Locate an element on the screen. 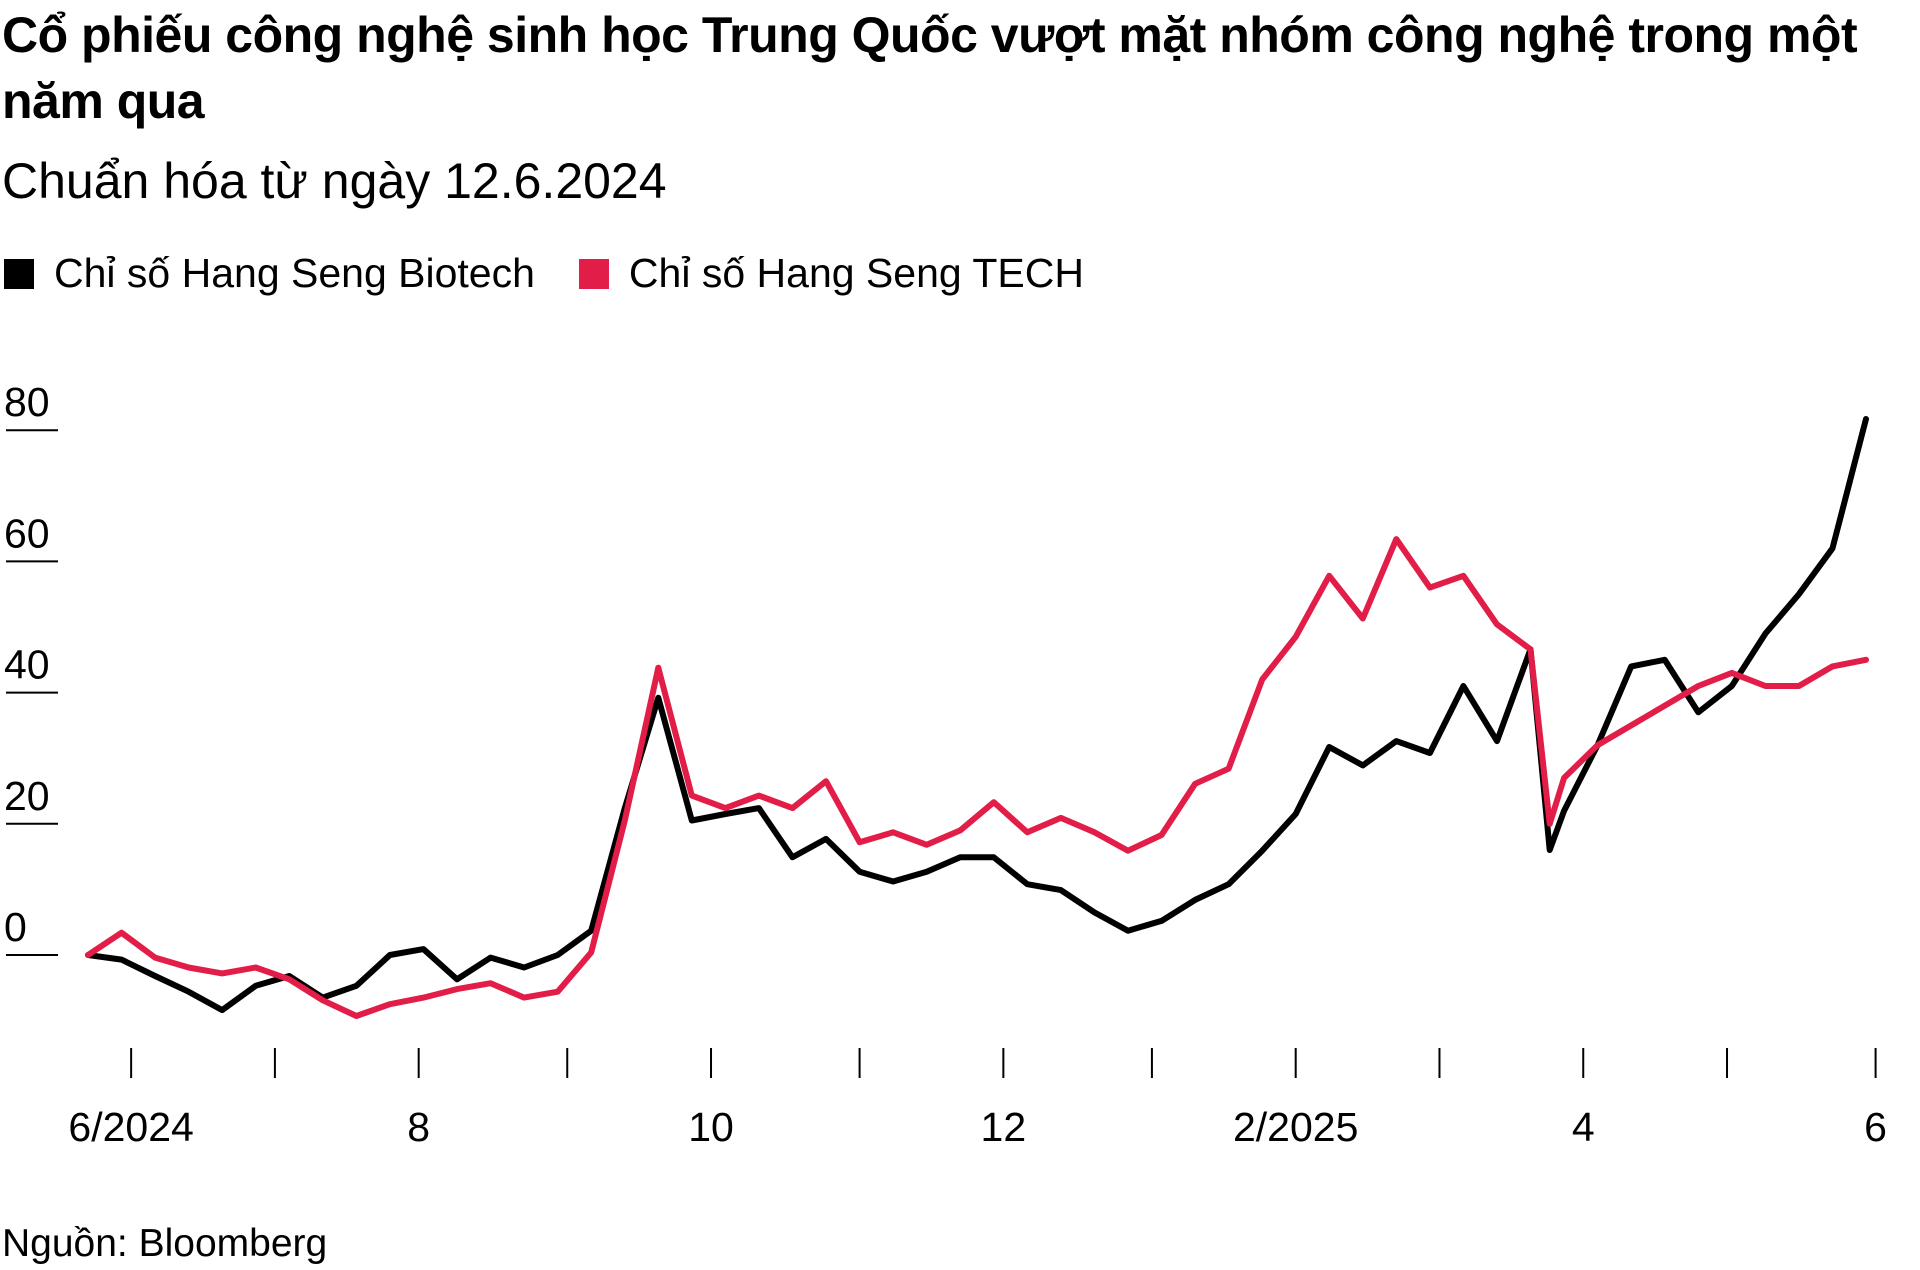  x-tick-label: 10 is located at coordinates (711, 1127).